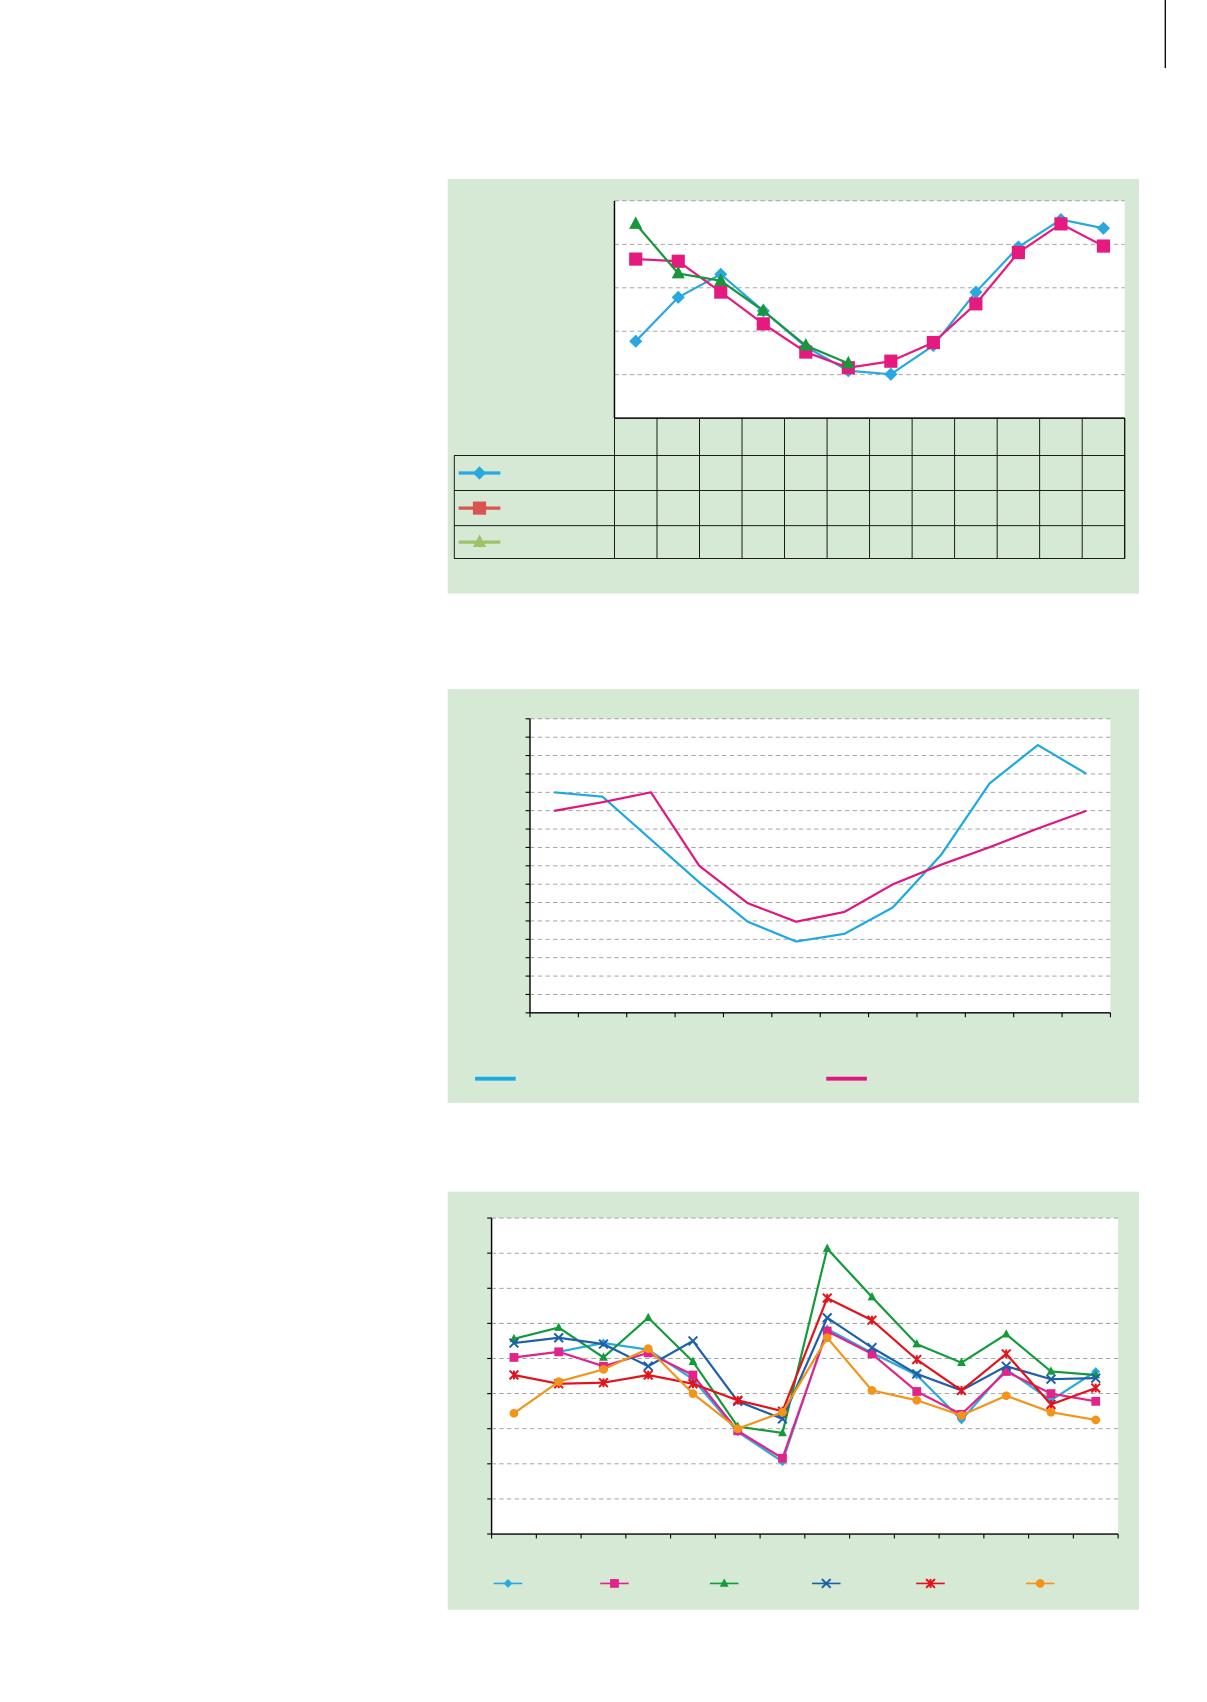 This screenshot has height=1702, width=1207. I want to click on plot-area, so click(820, 865).